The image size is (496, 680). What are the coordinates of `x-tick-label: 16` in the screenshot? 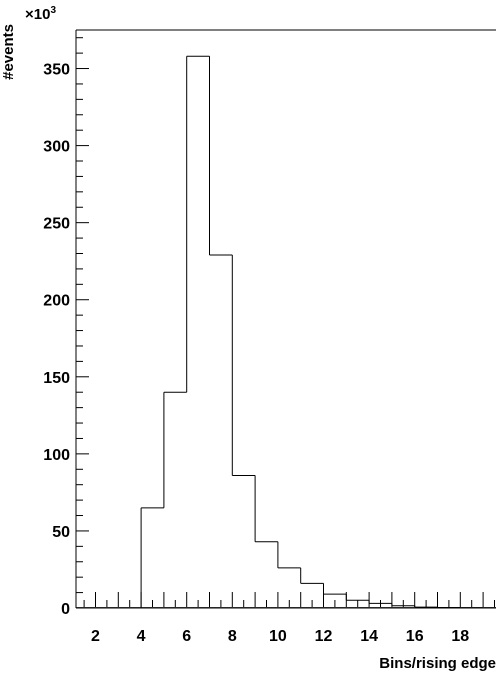 It's located at (415, 636).